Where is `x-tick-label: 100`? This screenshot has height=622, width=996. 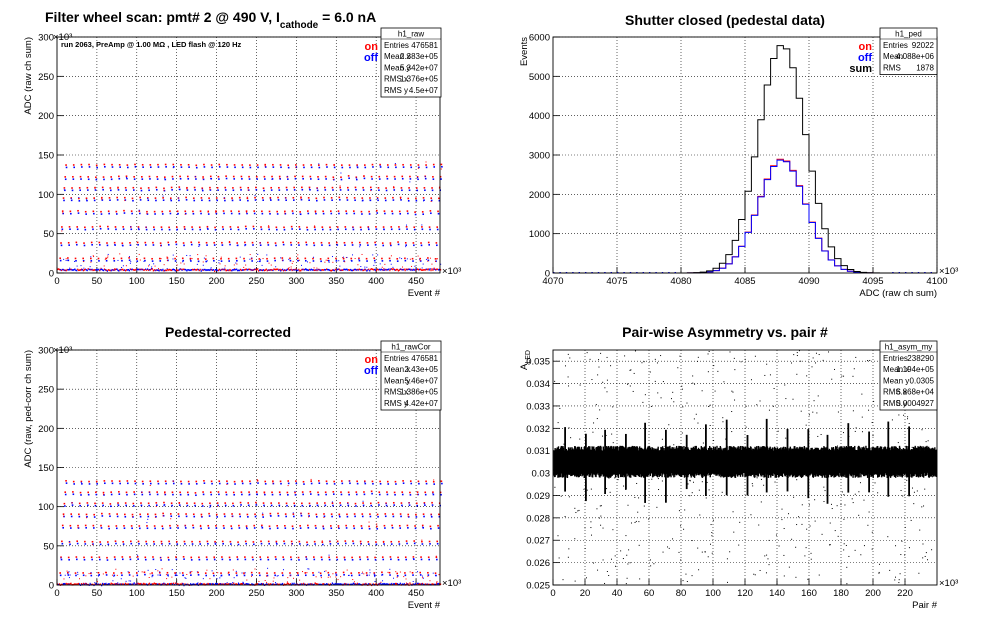
x-tick-label: 100 is located at coordinates (137, 281).